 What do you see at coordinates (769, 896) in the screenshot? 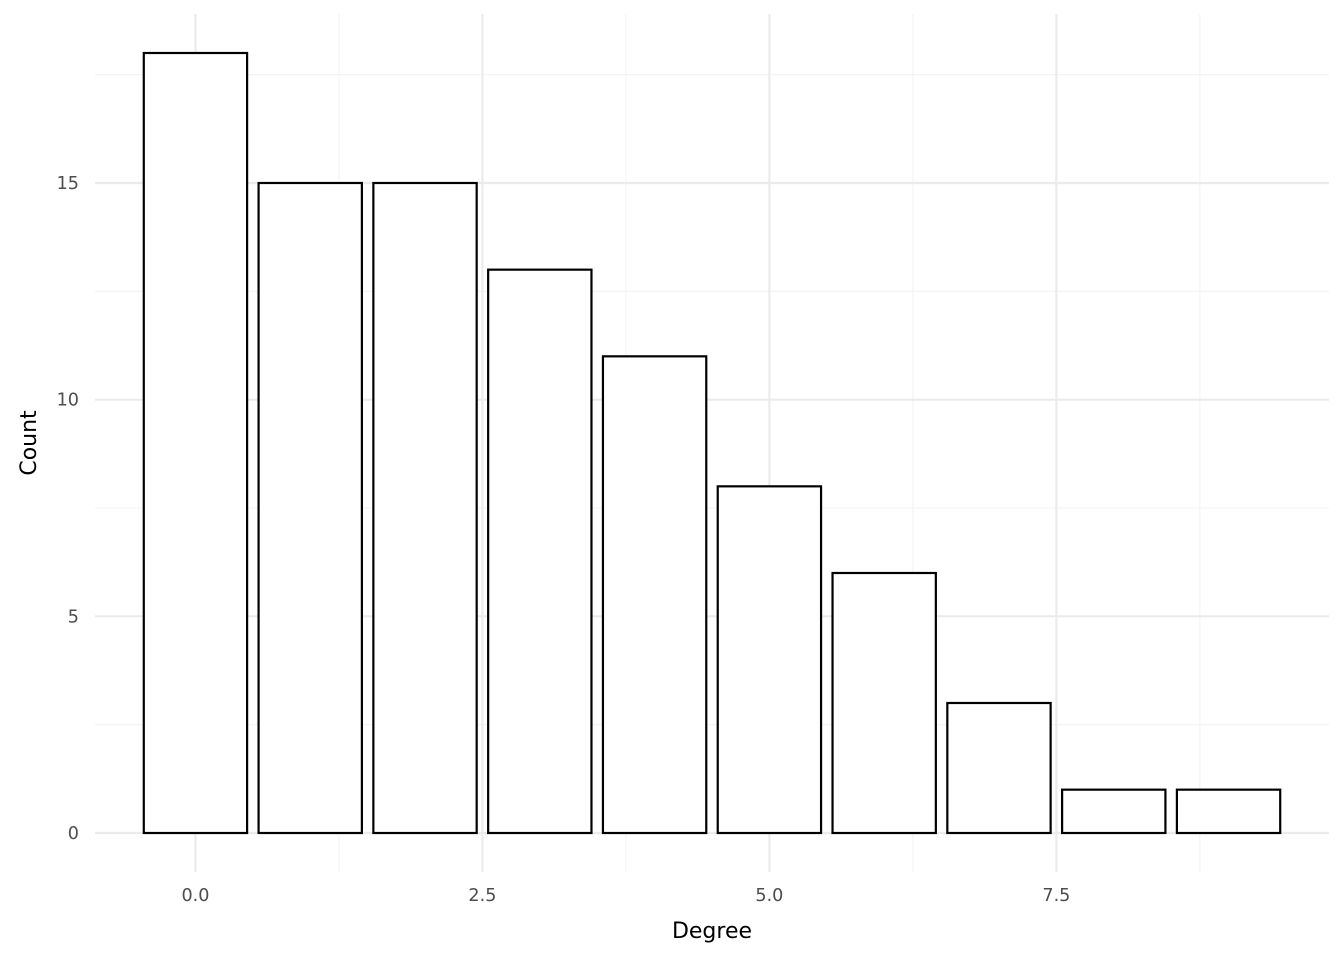
I see `x-tick-label: 5.0` at bounding box center [769, 896].